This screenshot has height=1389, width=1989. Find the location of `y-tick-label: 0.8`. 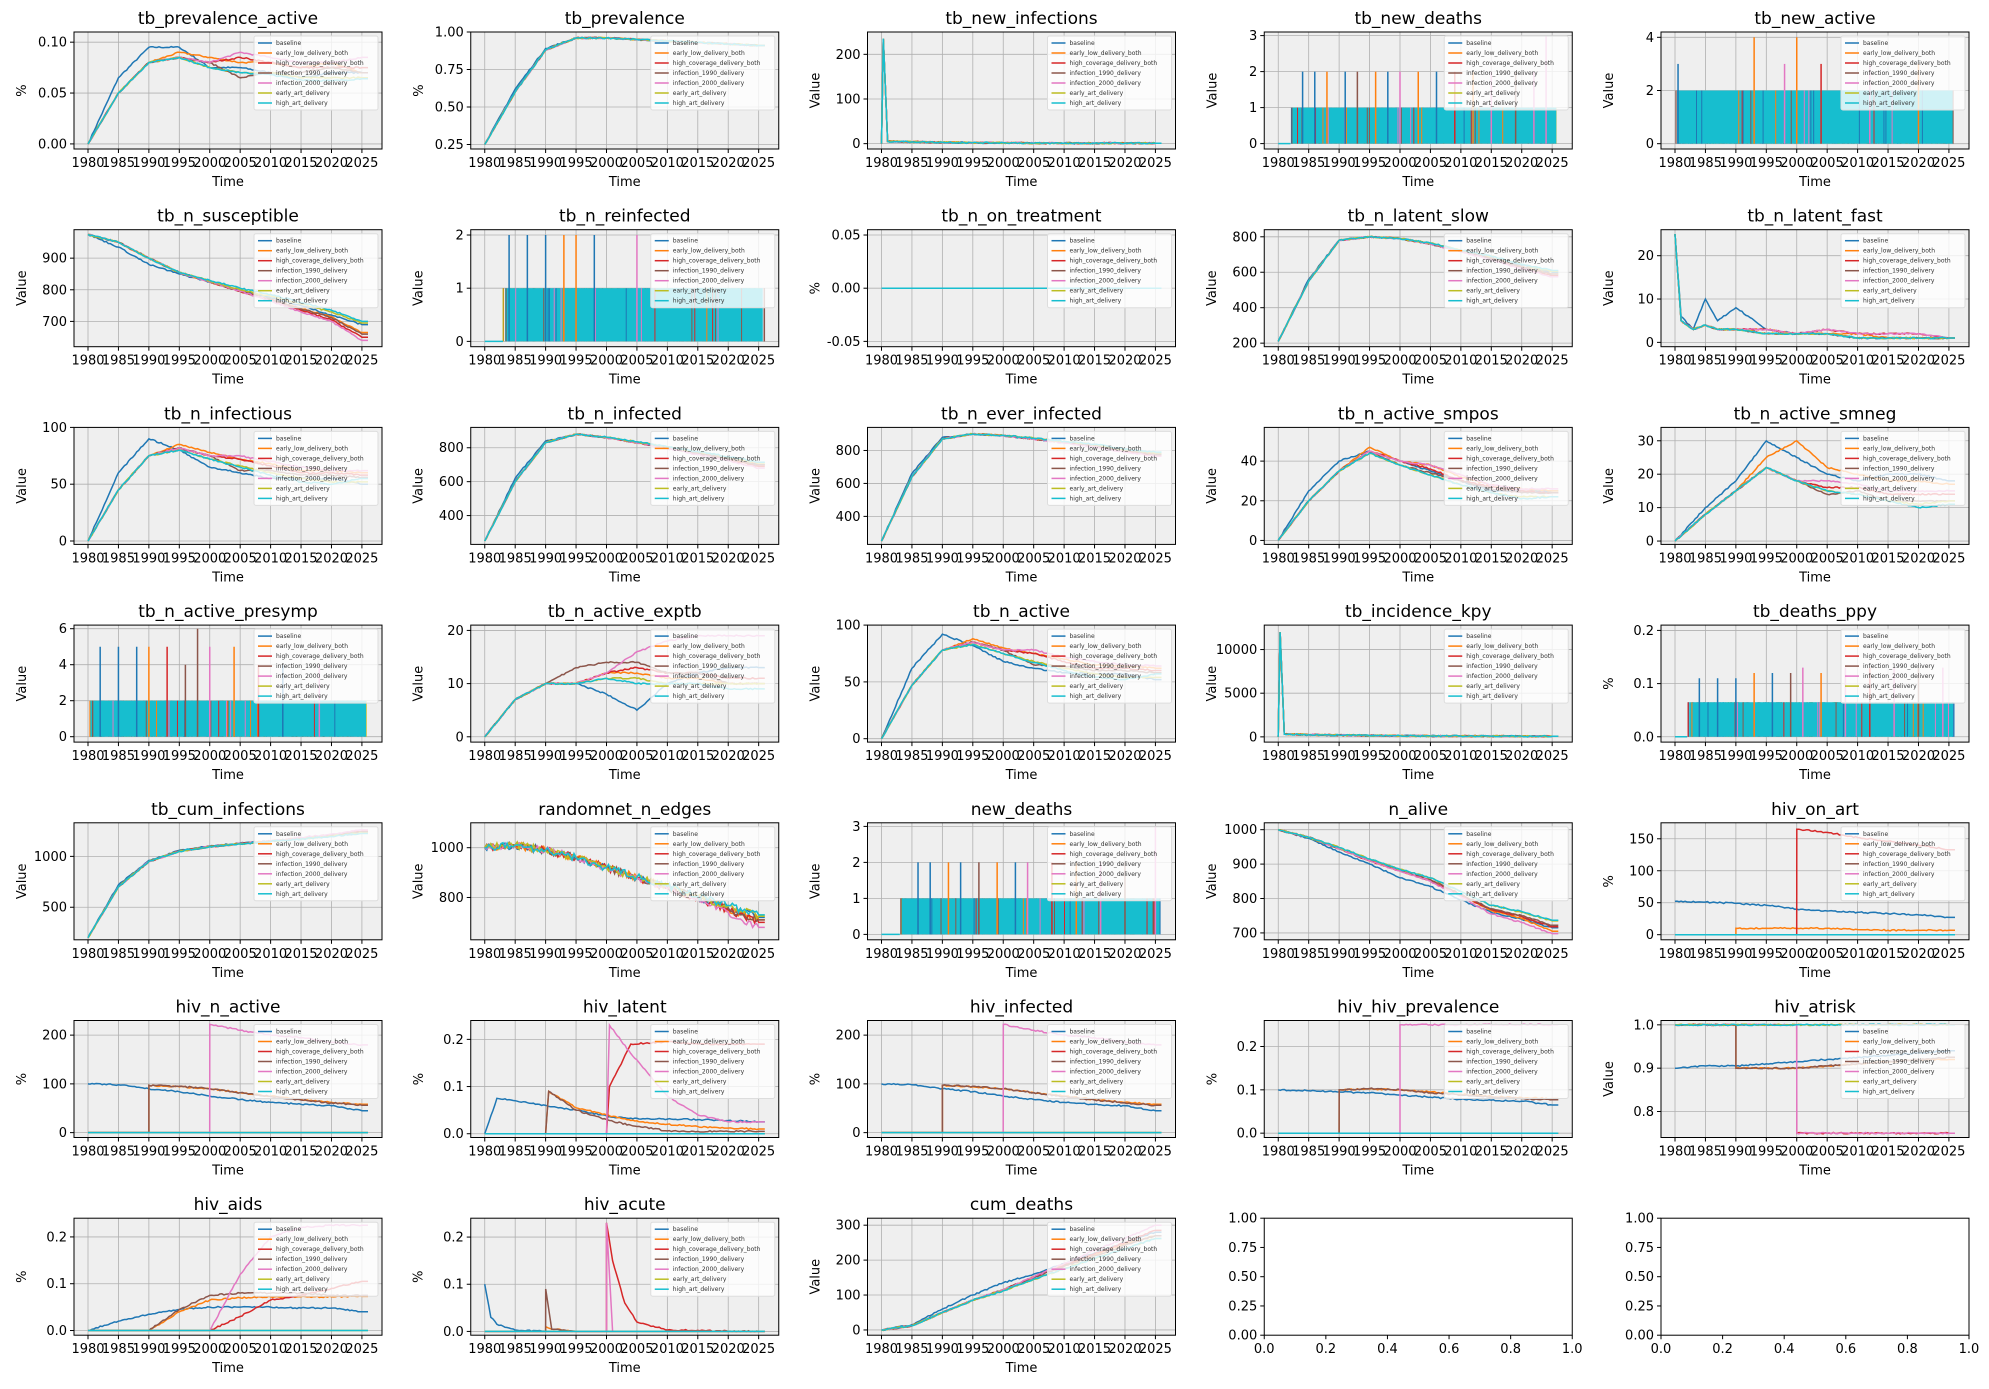

y-tick-label: 0.8 is located at coordinates (1643, 1112).